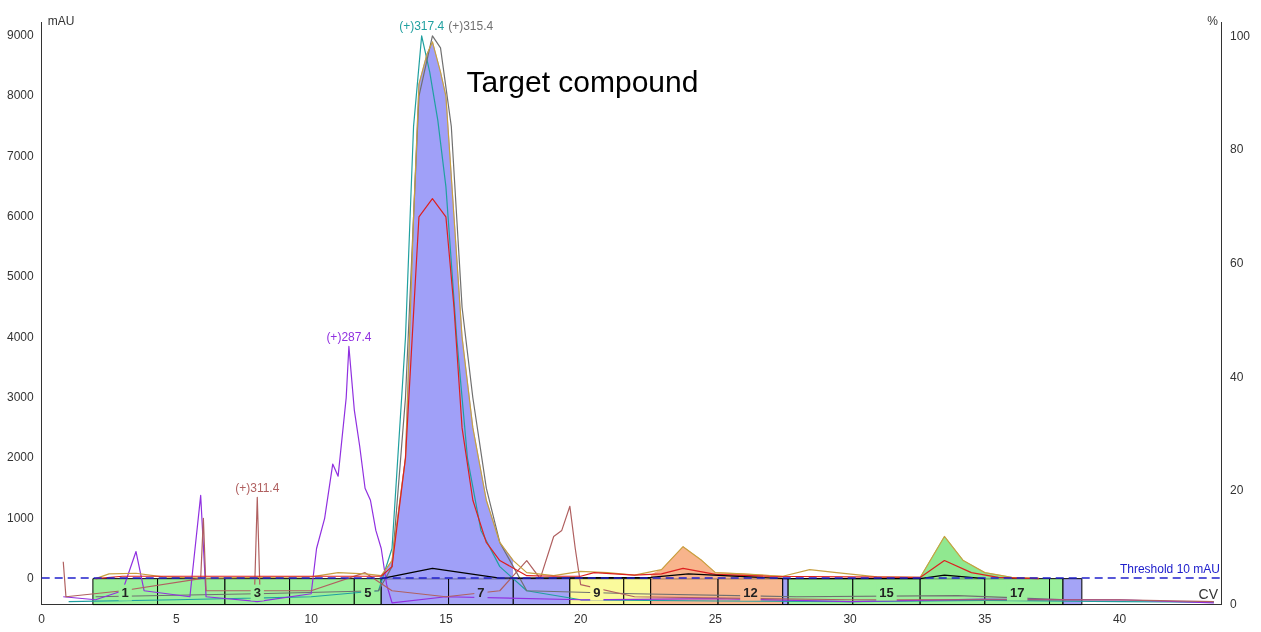  What do you see at coordinates (422, 26) in the screenshot?
I see `series-label: (+)317.4` at bounding box center [422, 26].